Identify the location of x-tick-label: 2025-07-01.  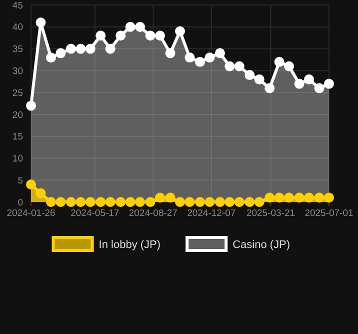
(329, 213).